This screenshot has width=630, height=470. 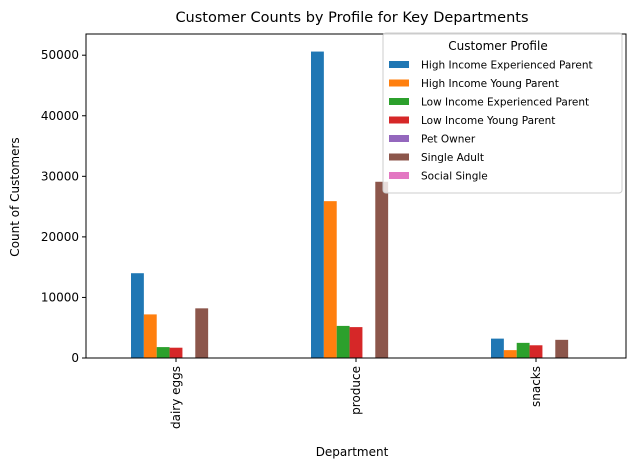 What do you see at coordinates (454, 177) in the screenshot?
I see `legend-entry-label: Social Single` at bounding box center [454, 177].